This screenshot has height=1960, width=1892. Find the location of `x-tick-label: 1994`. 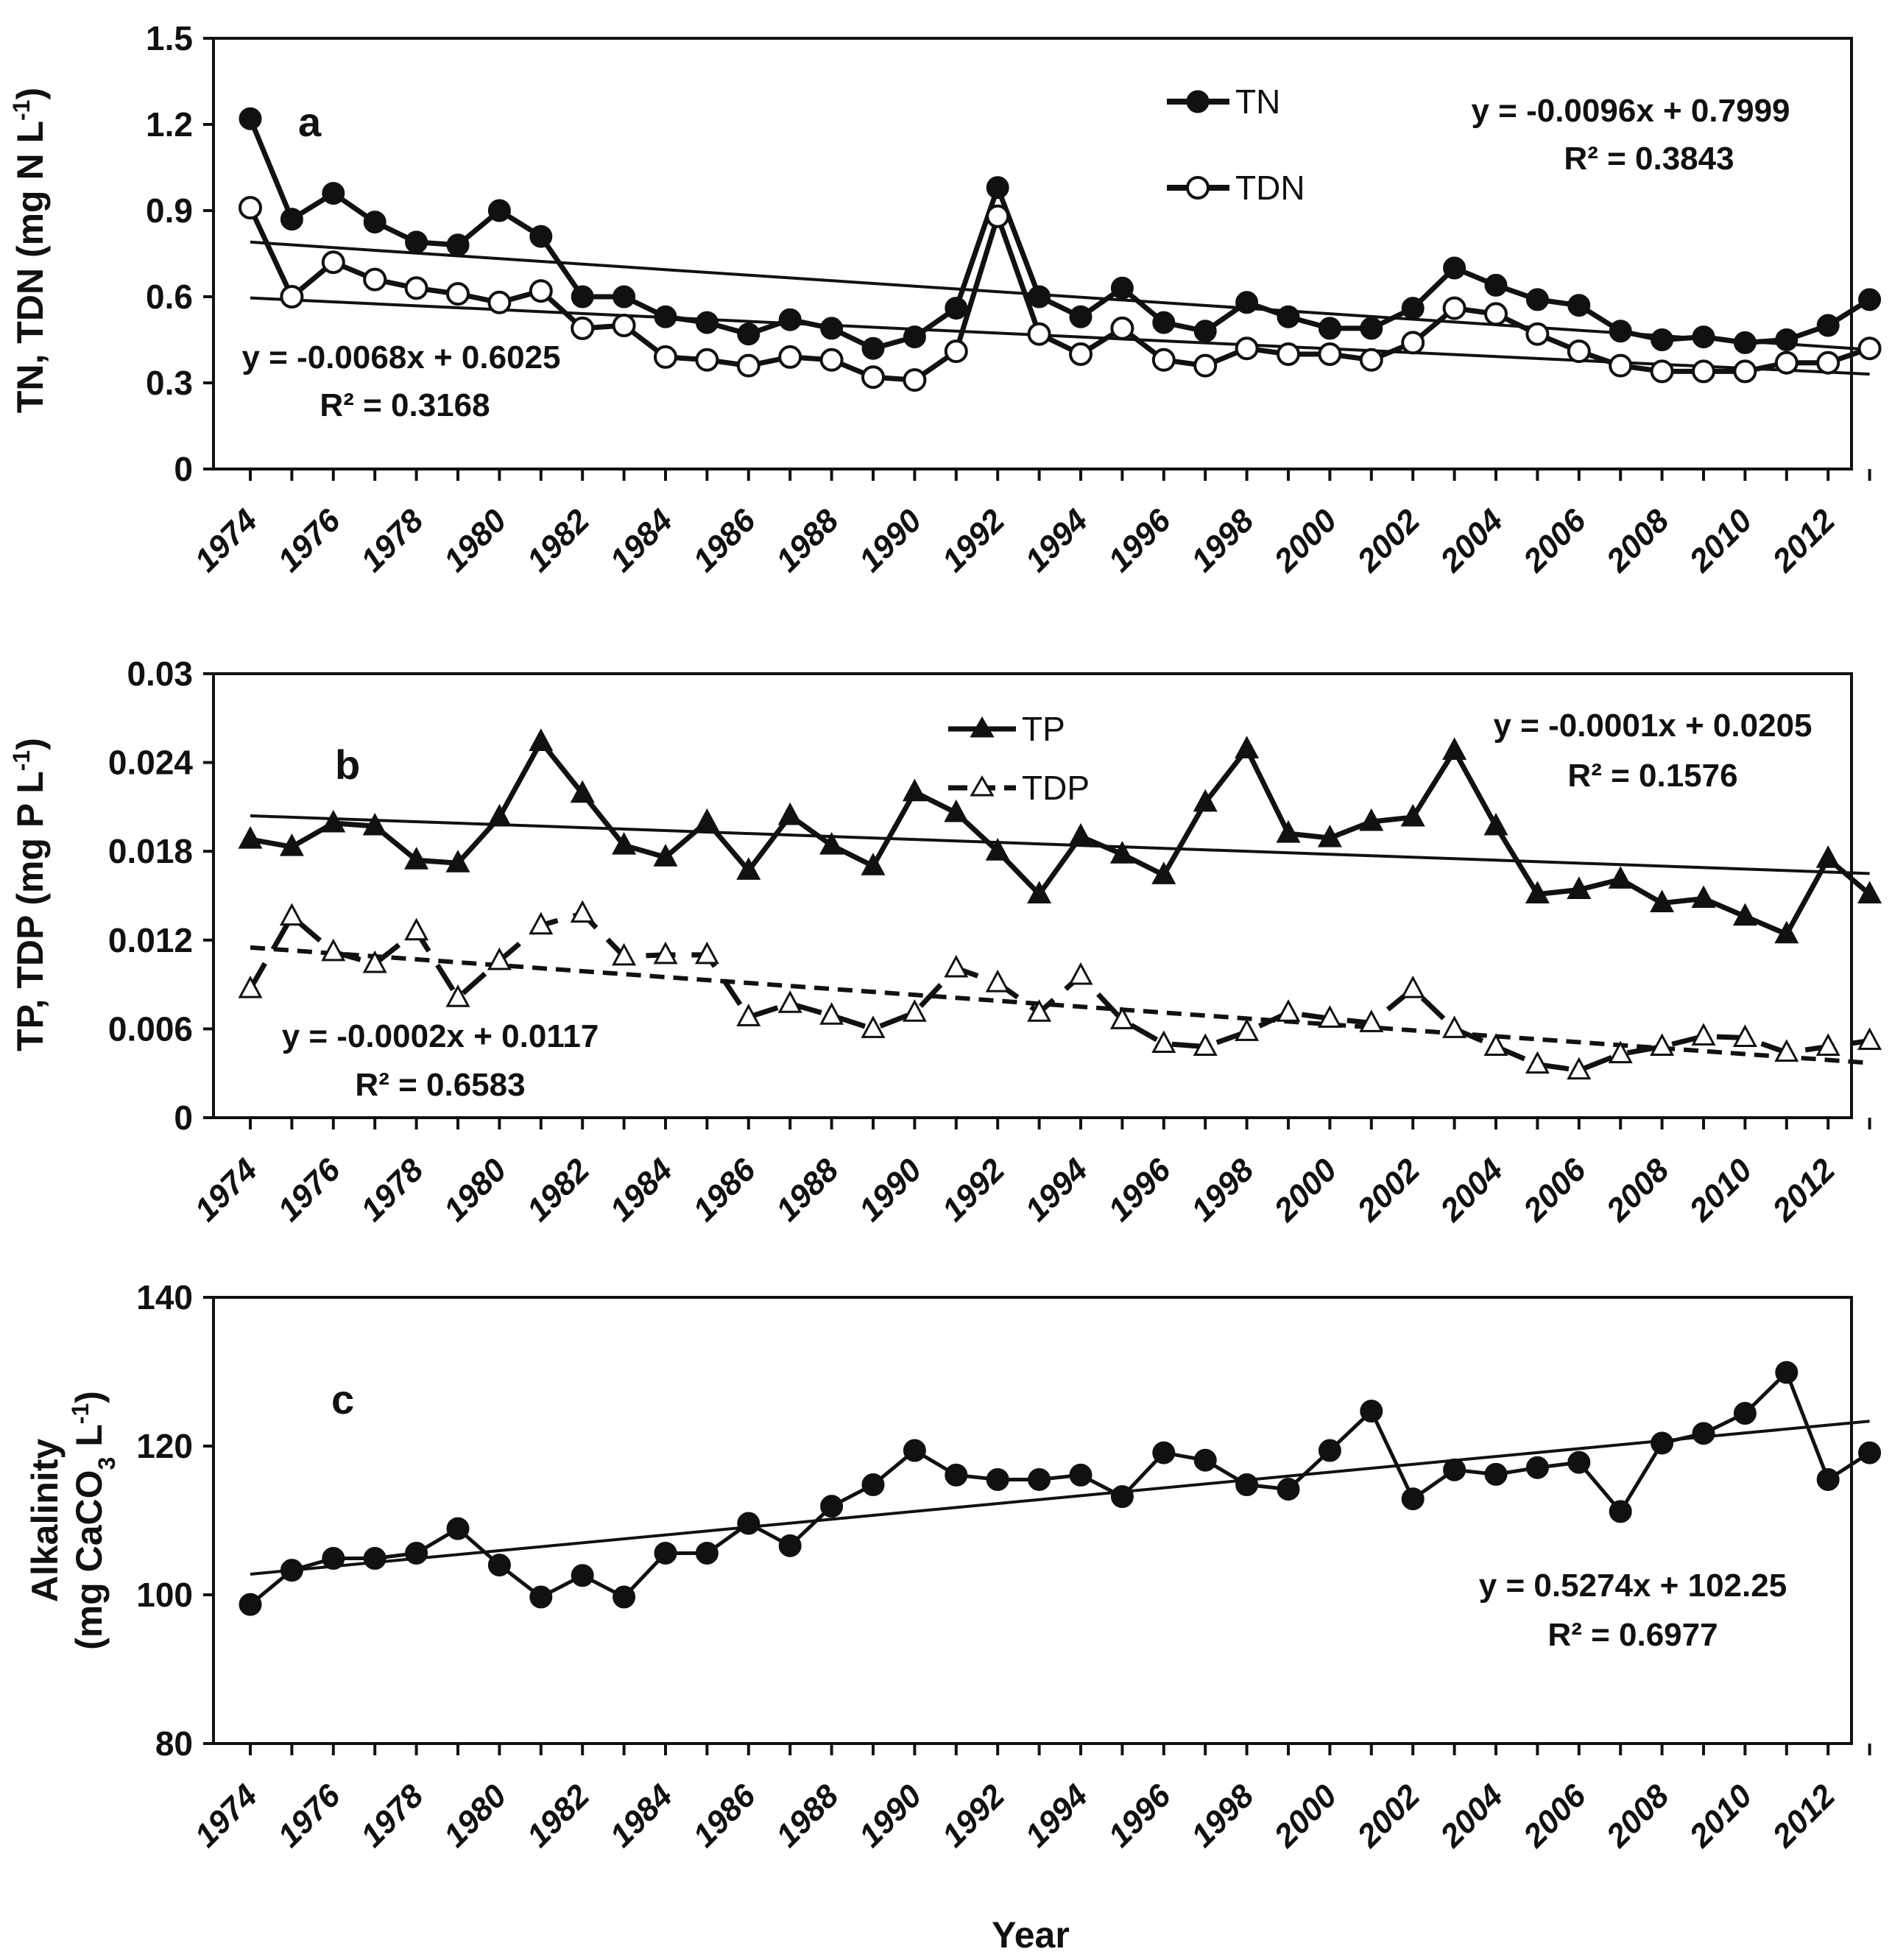

x-tick-label: 1994 is located at coordinates (1056, 540).